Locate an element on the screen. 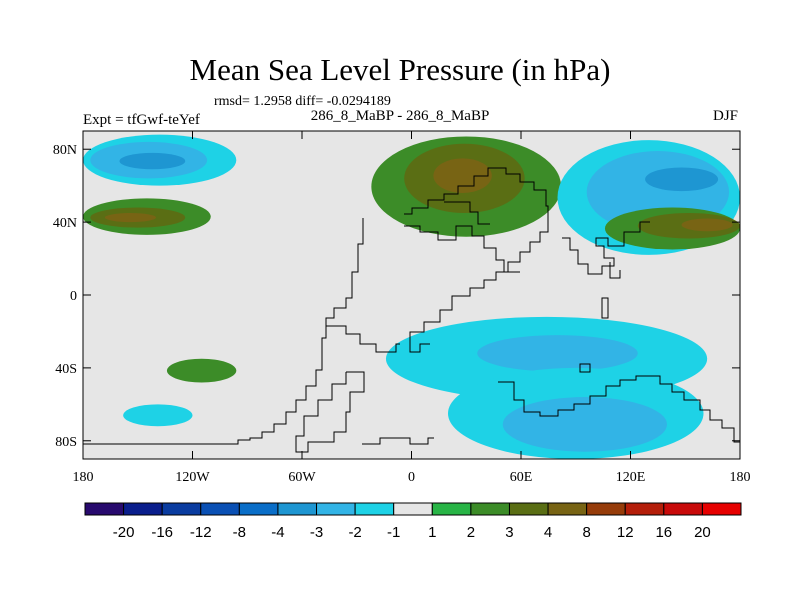 The width and height of the screenshot is (800, 600). australia-coastline is located at coordinates (619, 409).